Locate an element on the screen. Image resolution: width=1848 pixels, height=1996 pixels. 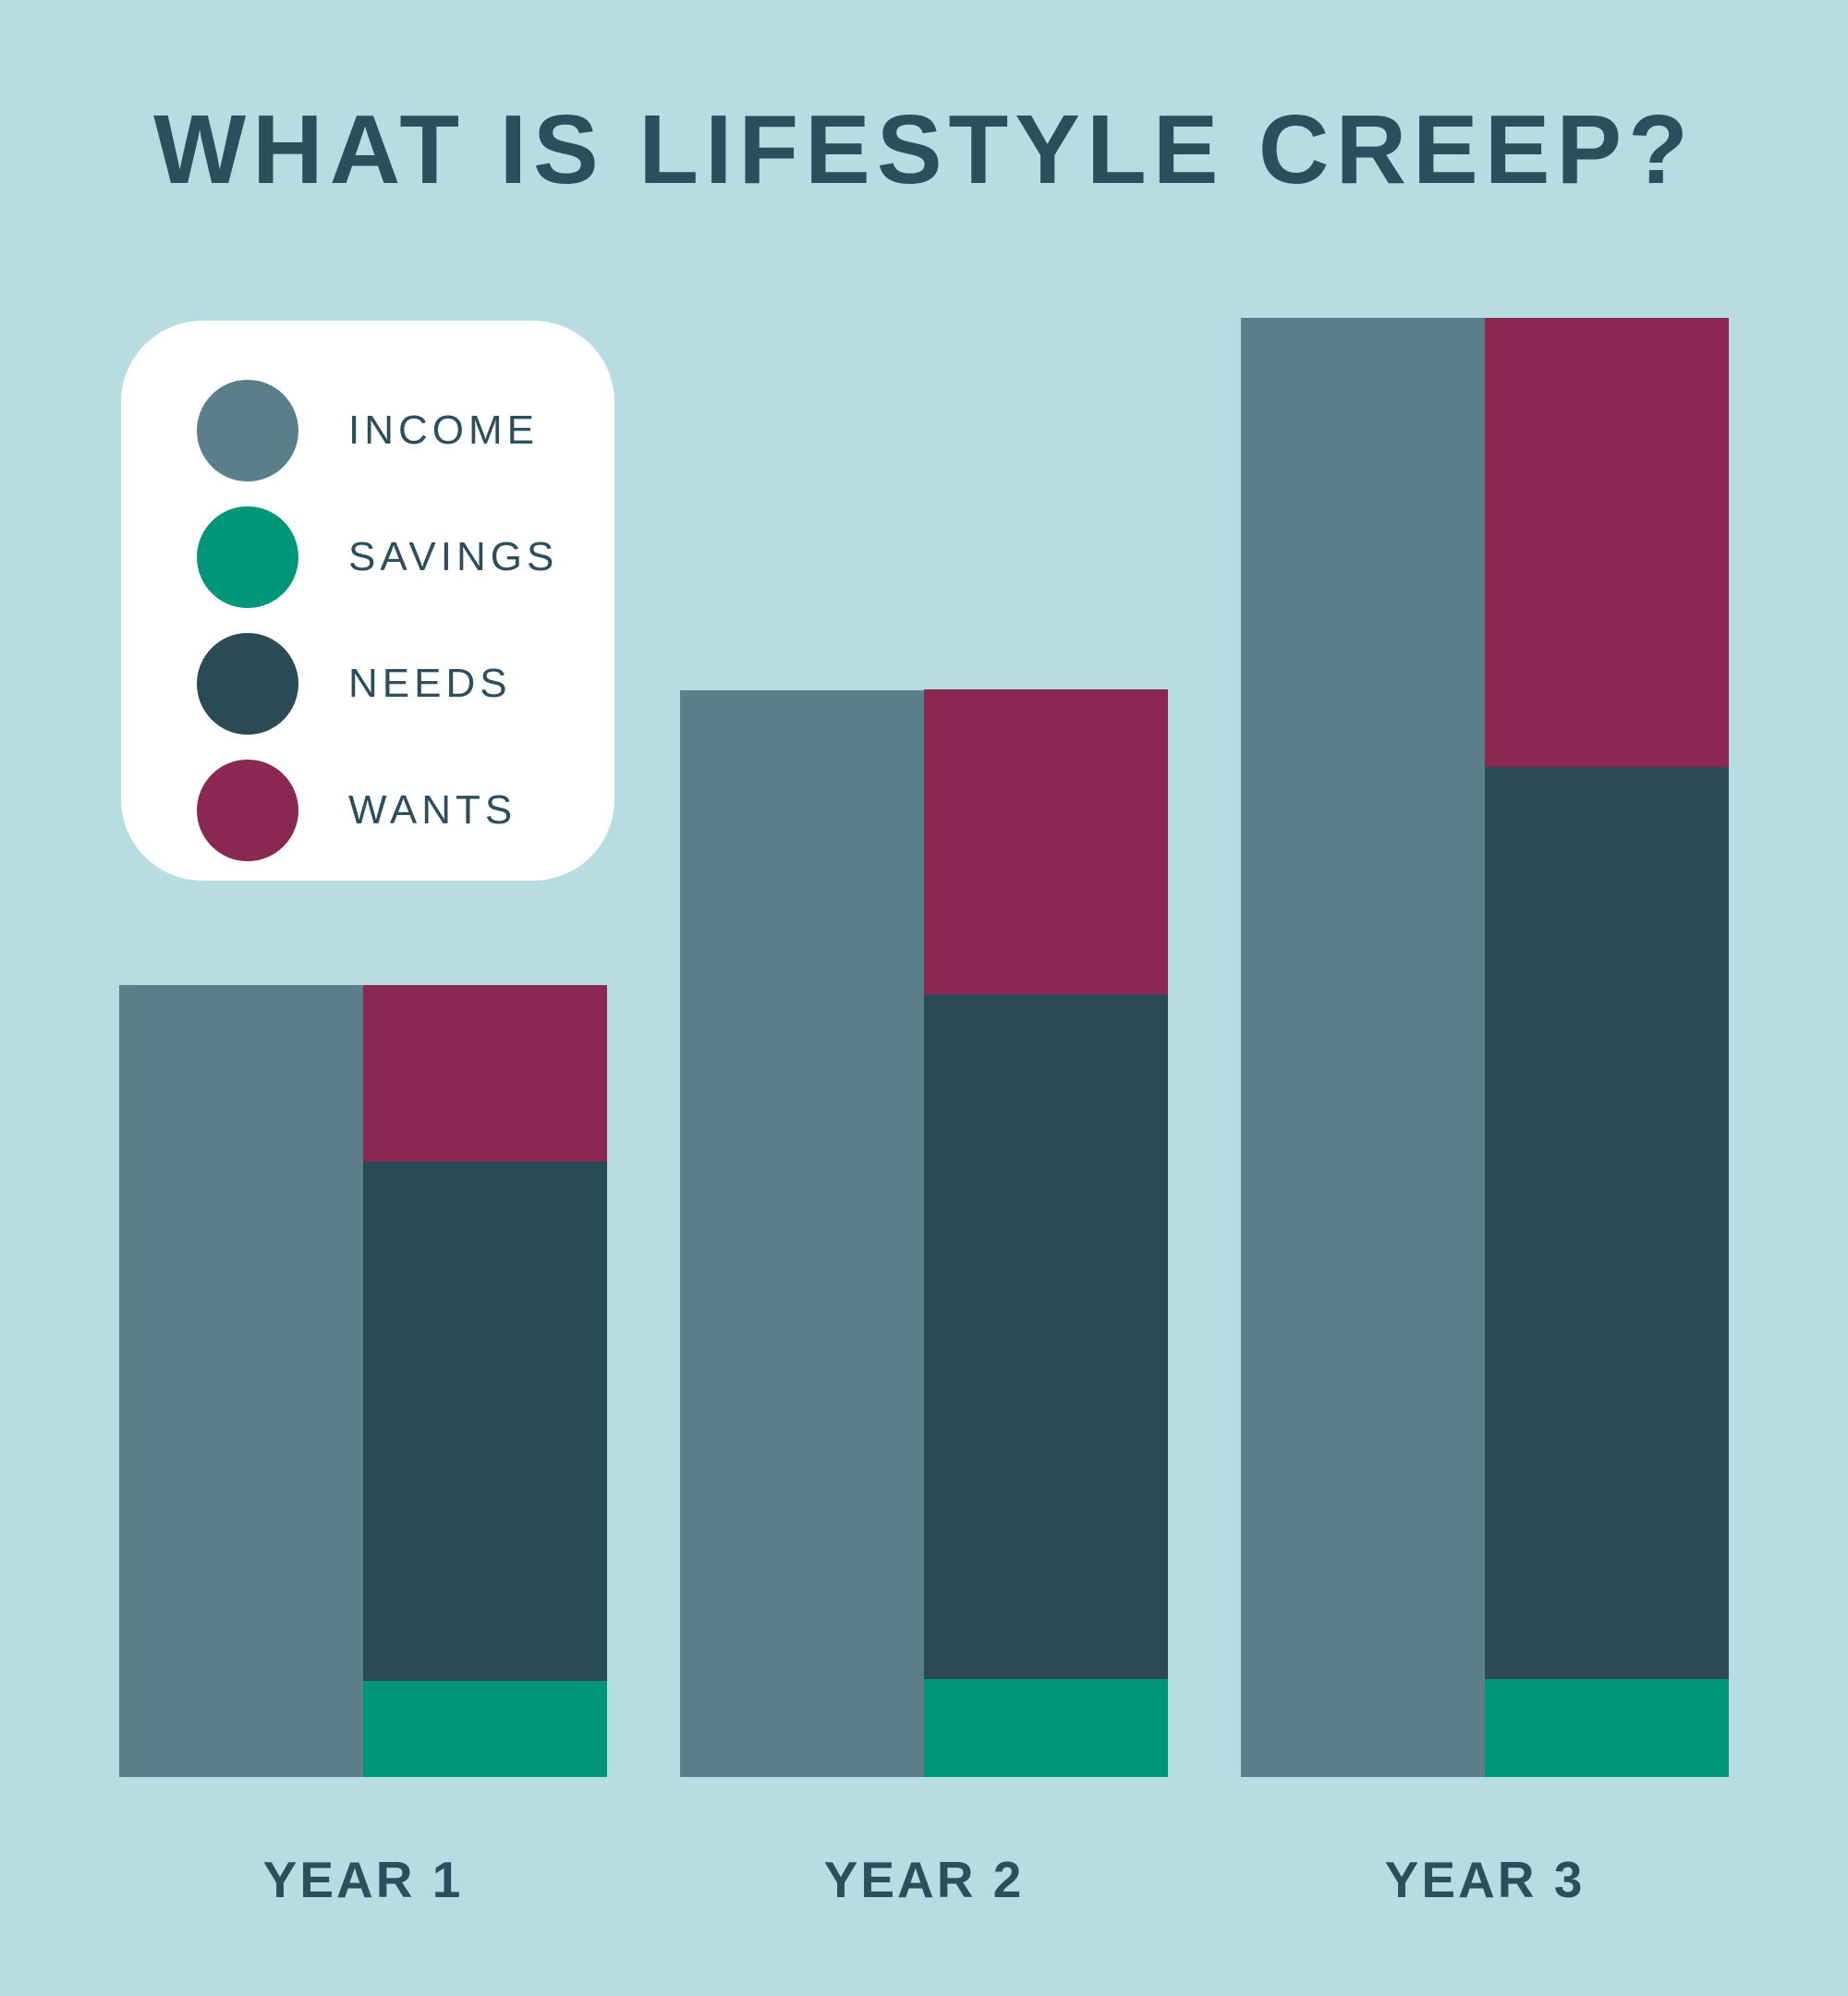
legend-item-income: INCOME is located at coordinates (368, 430).